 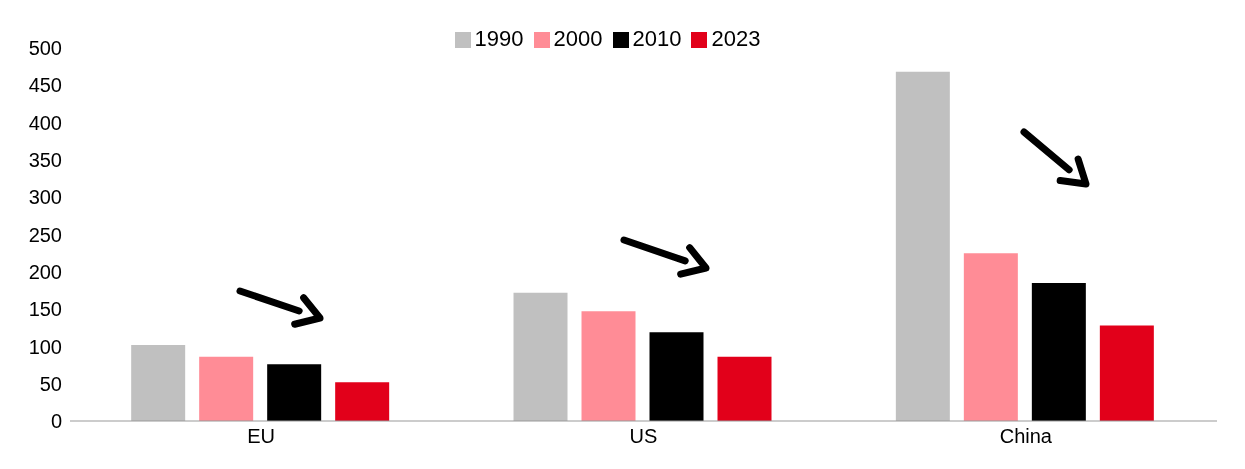 What do you see at coordinates (1026, 436) in the screenshot?
I see `x-tick-label: China` at bounding box center [1026, 436].